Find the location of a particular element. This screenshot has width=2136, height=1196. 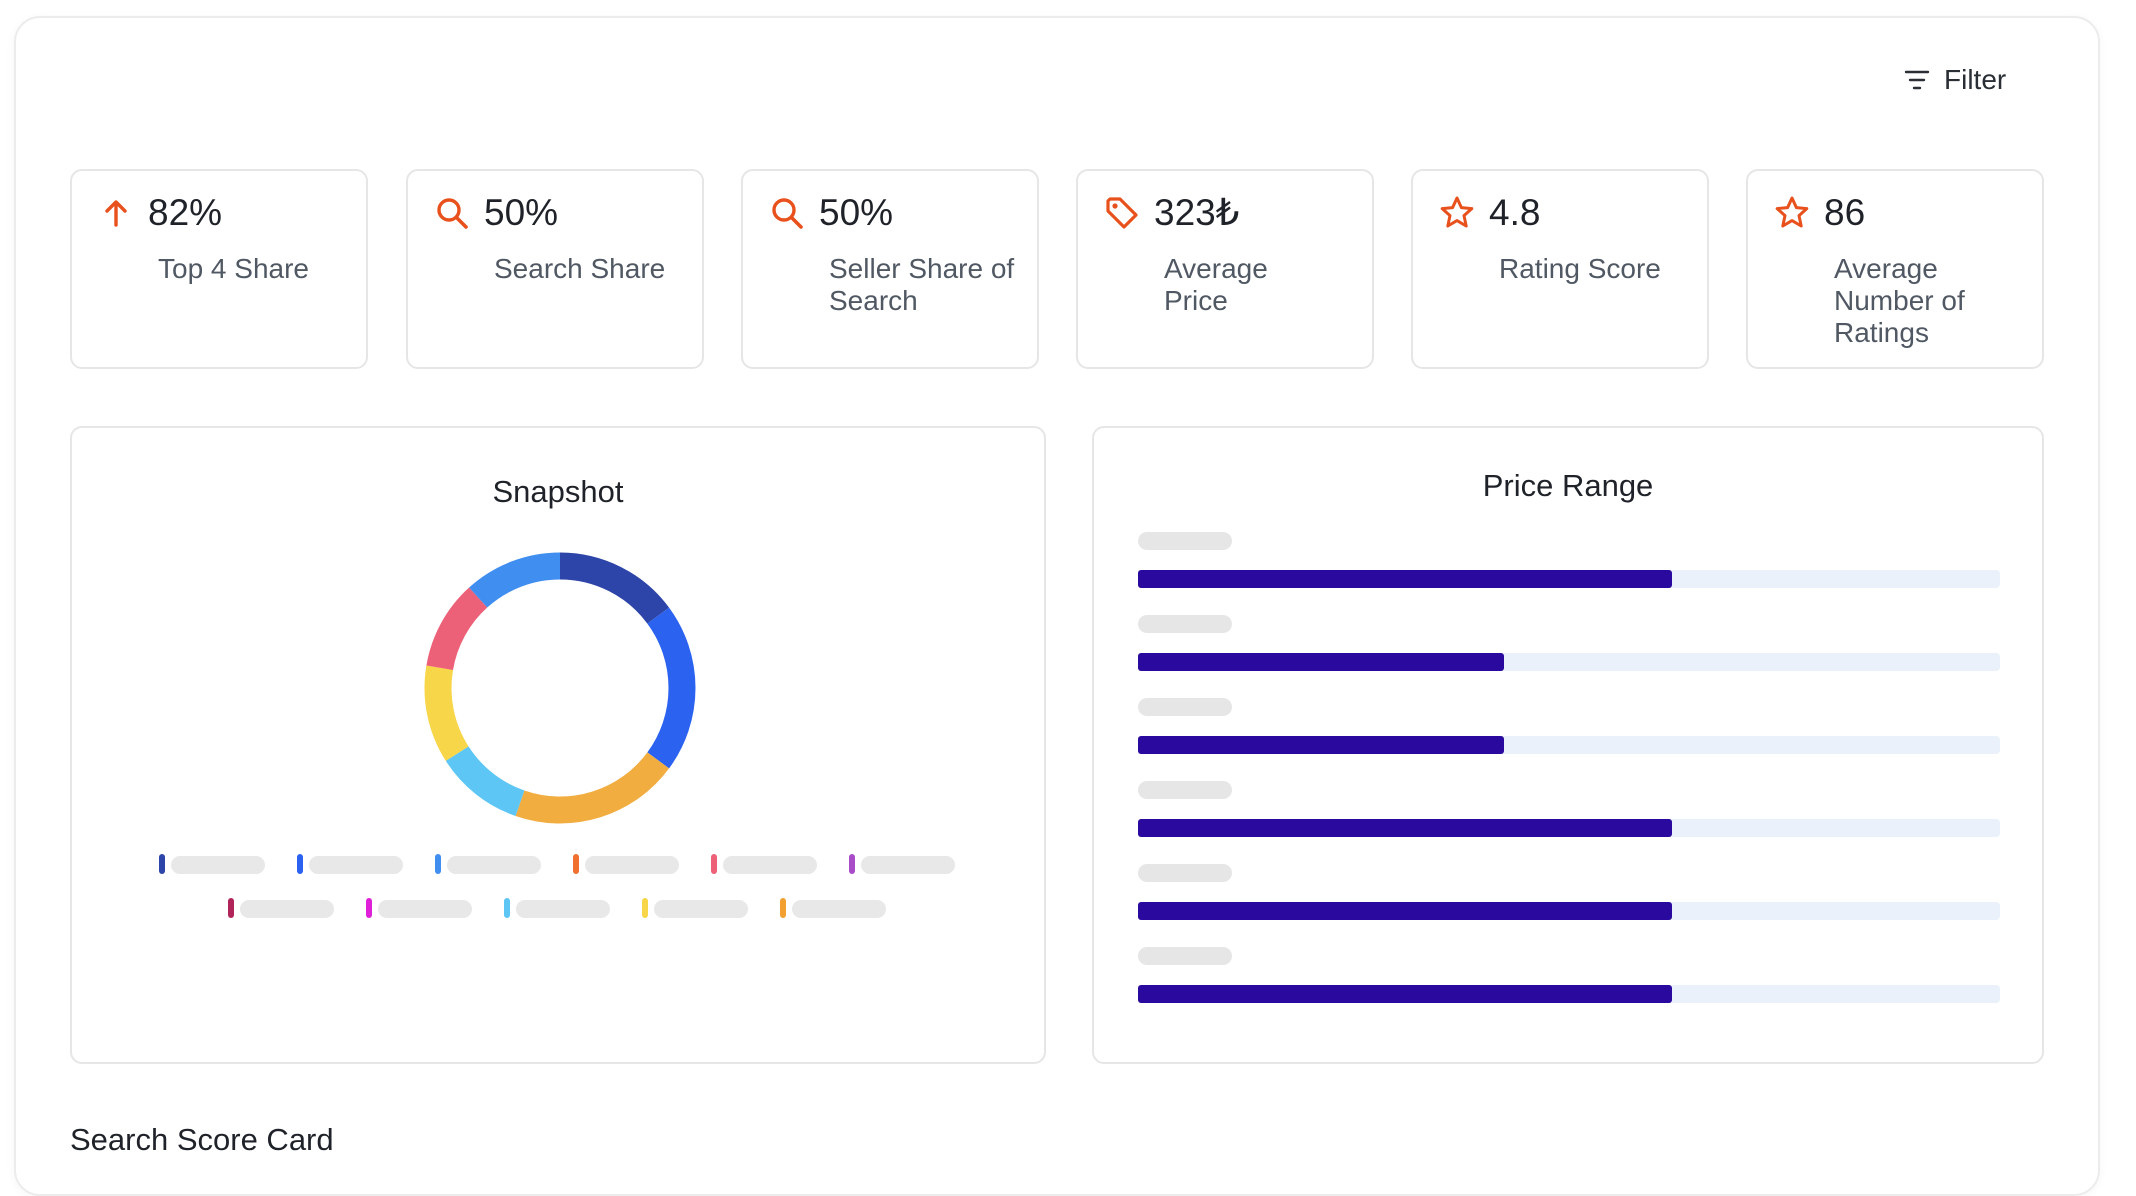

stat-label: Top 4 Share is located at coordinates (233, 268).